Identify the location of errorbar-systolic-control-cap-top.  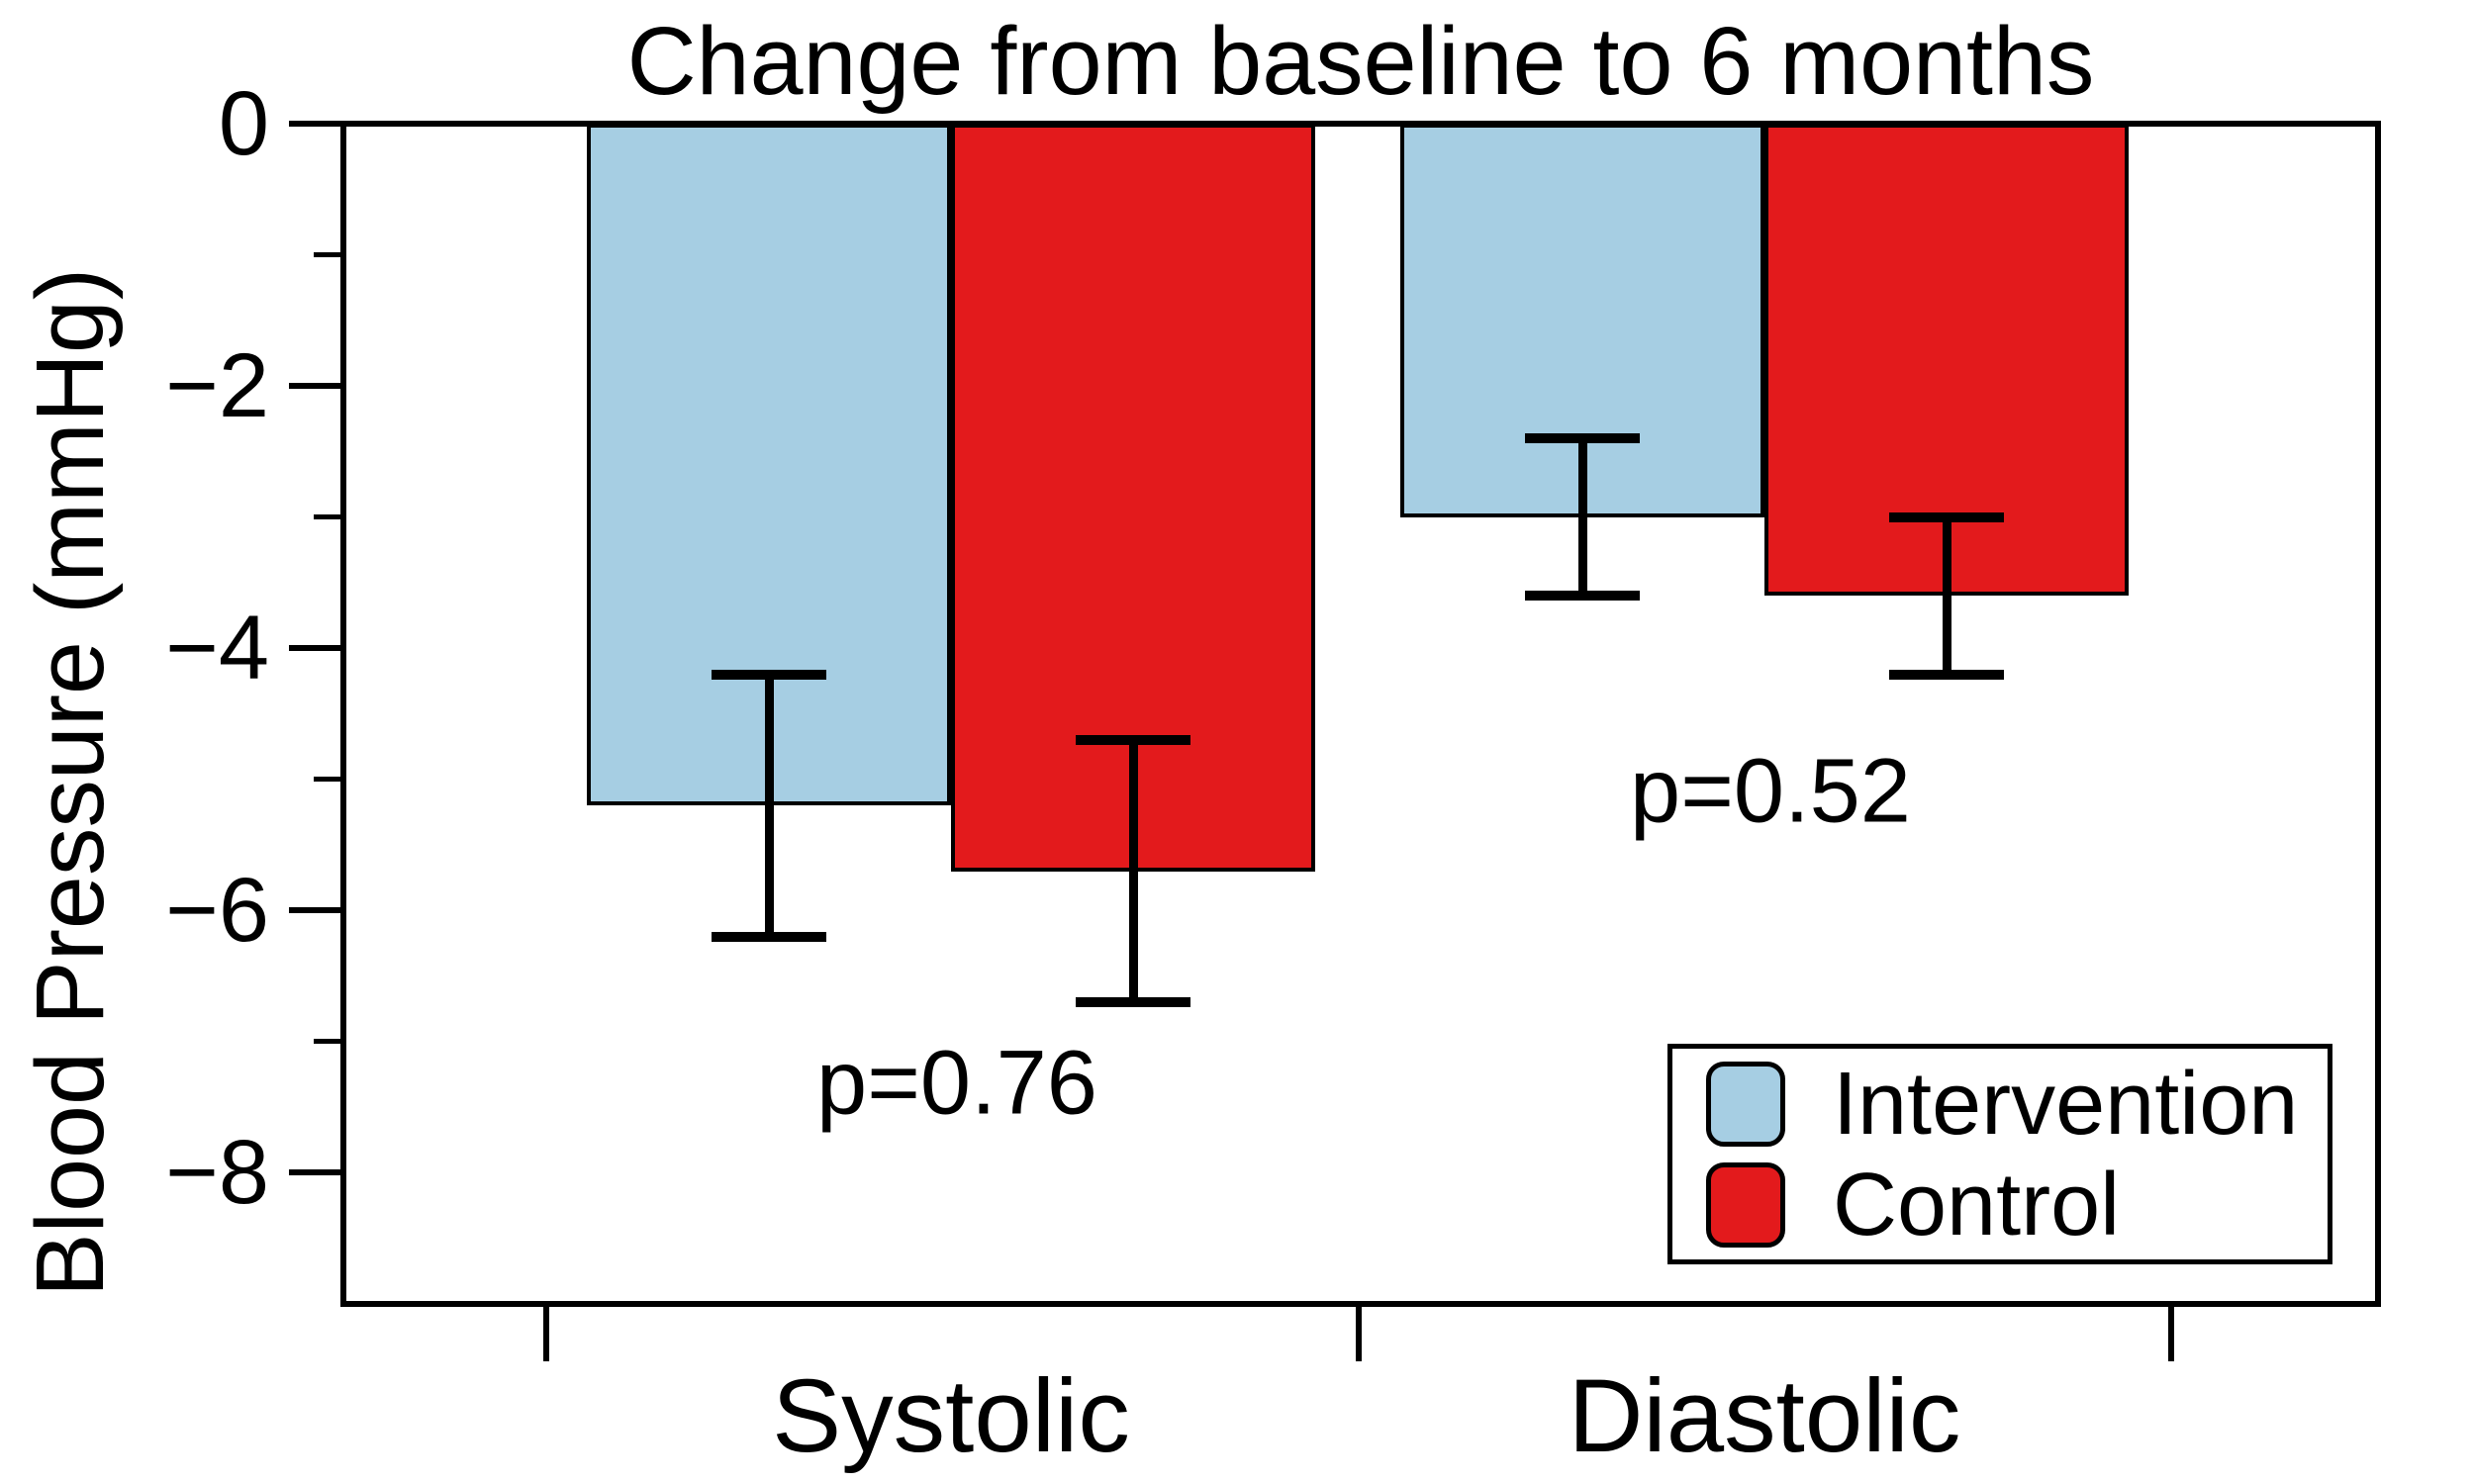
(1133, 740).